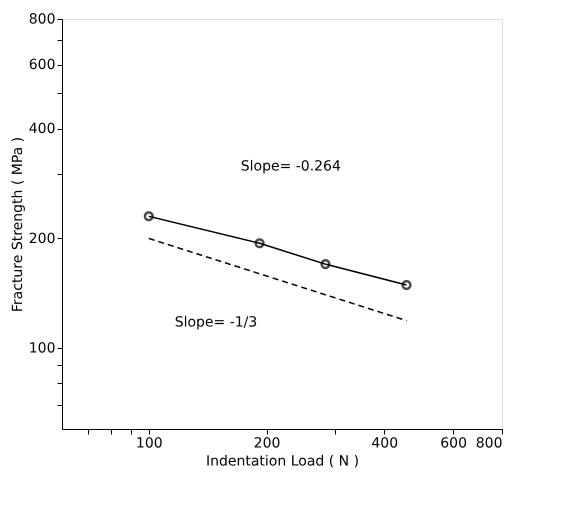  Describe the element at coordinates (42, 65) in the screenshot. I see `y-tick-label: 600` at that location.